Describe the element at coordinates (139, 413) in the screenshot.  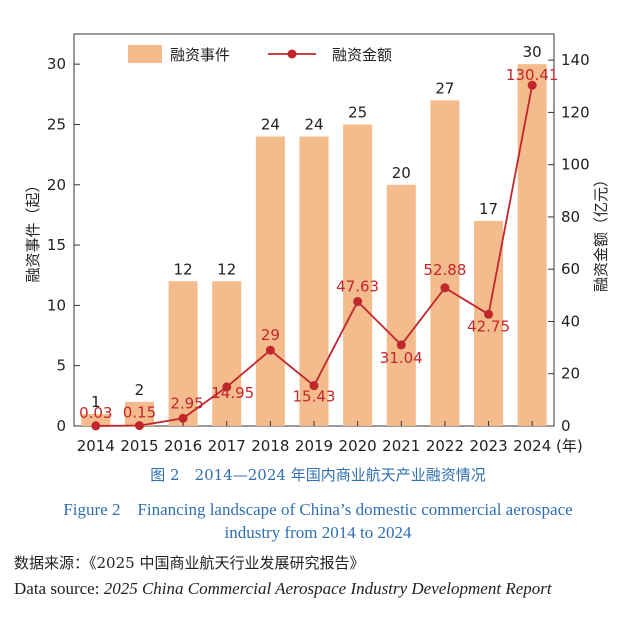
I see `line-value-label: 0.15` at that location.